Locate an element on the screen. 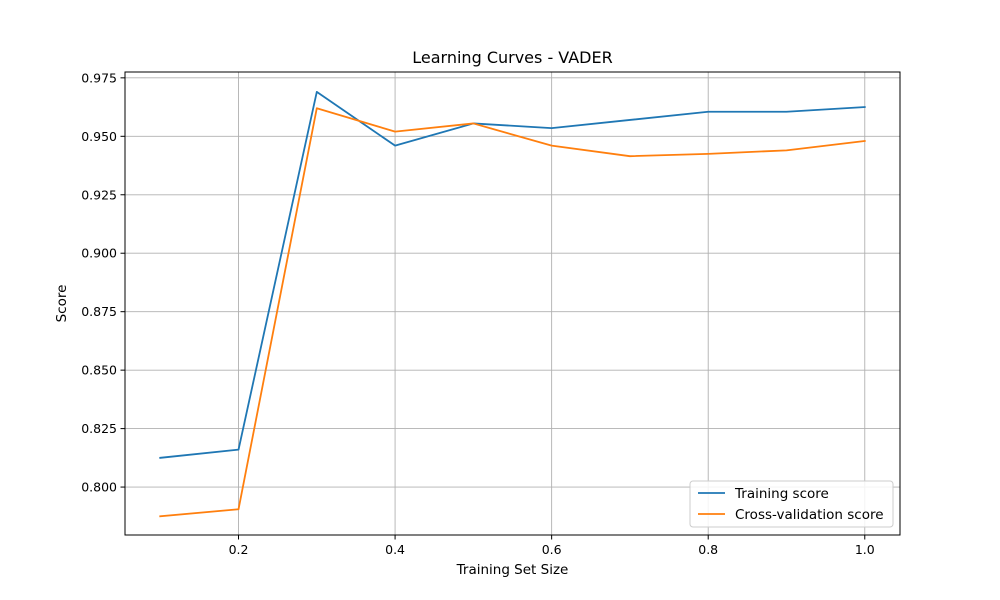  y-tick-label: 0.825 is located at coordinates (99, 428).